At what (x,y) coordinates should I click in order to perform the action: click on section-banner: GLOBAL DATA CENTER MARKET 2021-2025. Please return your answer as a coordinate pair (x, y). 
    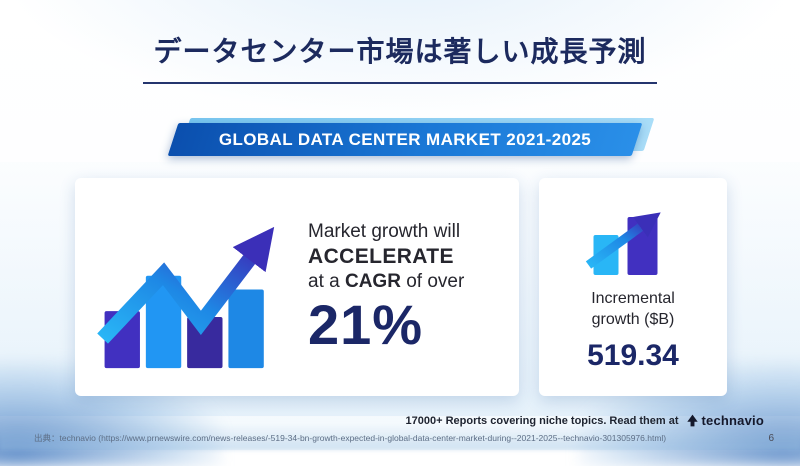
    Looking at the image, I should click on (411, 137).